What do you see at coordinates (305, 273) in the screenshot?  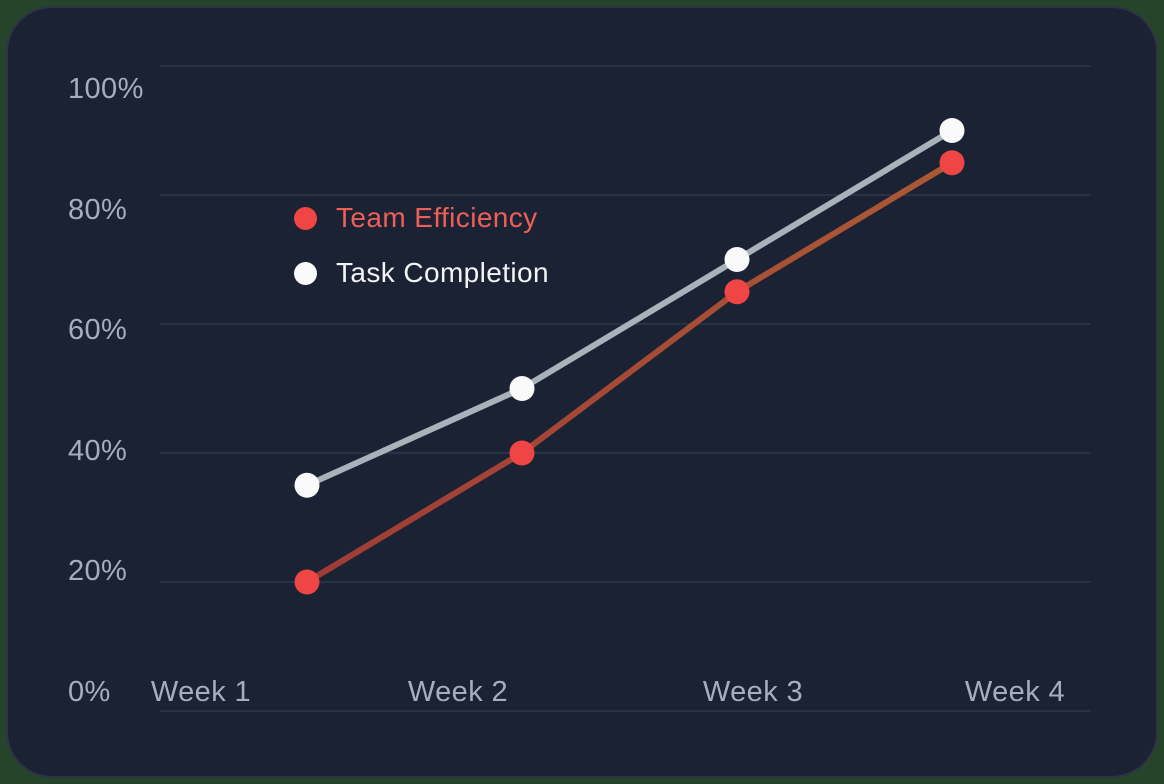 I see `legend-dot-task-completion-icon` at bounding box center [305, 273].